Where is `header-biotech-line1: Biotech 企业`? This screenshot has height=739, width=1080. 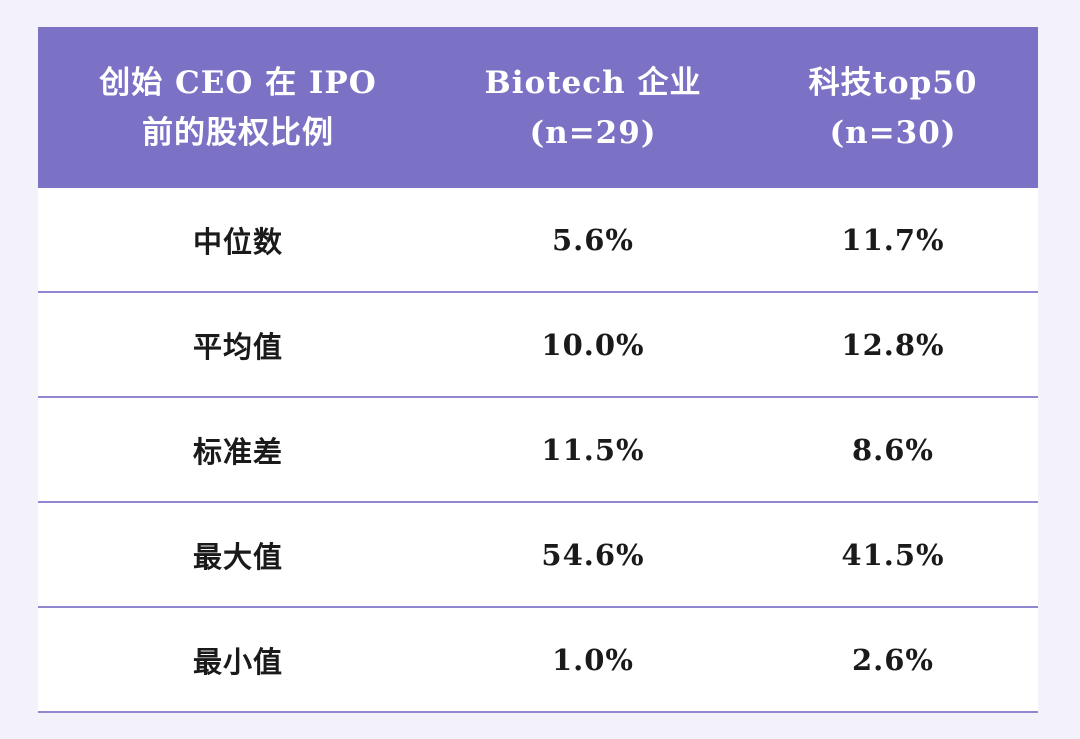 header-biotech-line1: Biotech 企业 is located at coordinates (593, 82).